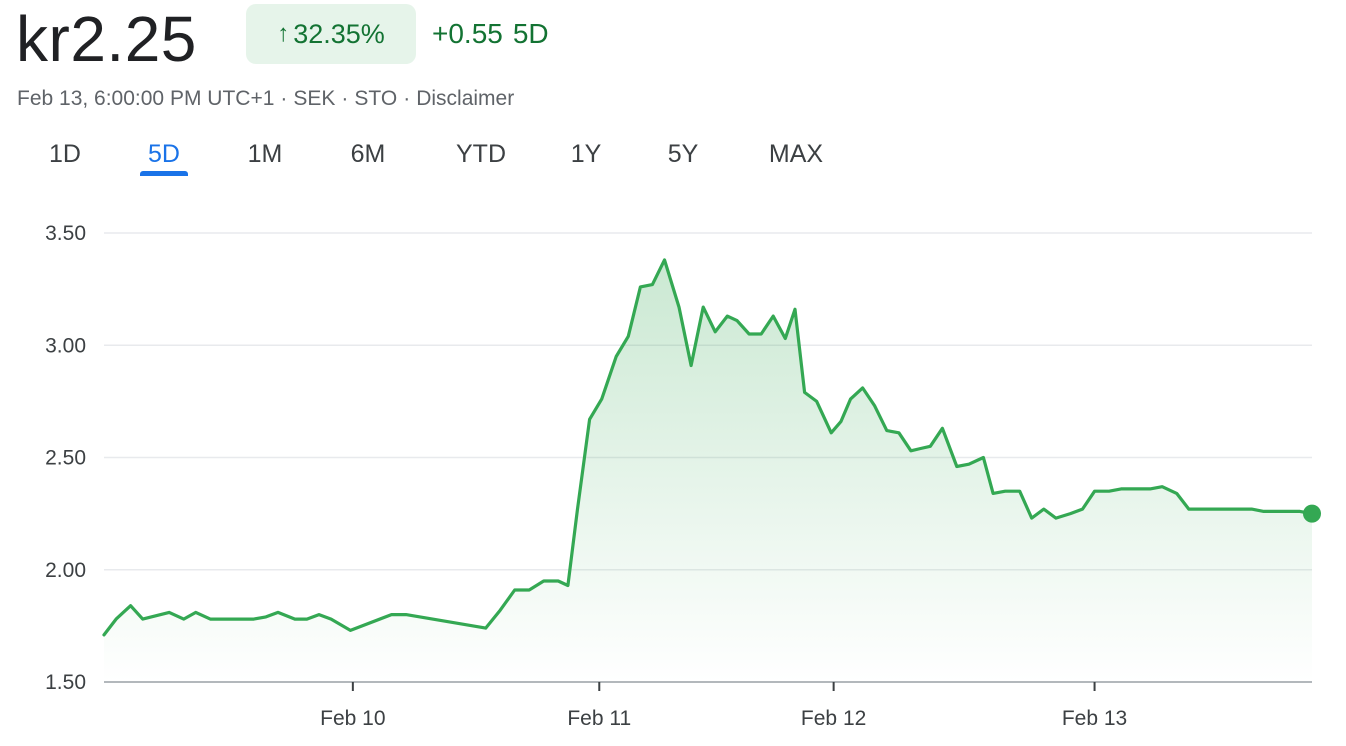 The image size is (1346, 746). Describe the element at coordinates (1094, 718) in the screenshot. I see `x-tick-label: Feb 13` at that location.